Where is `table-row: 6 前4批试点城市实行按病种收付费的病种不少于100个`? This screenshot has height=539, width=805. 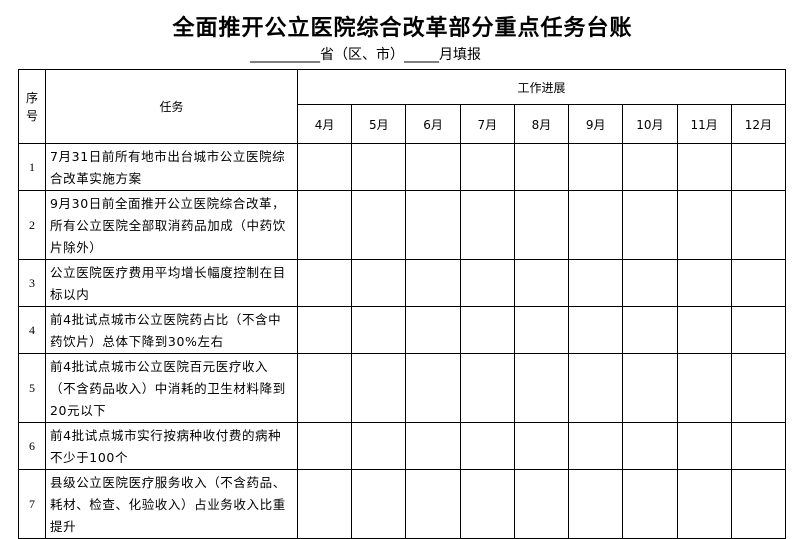 table-row: 6 前4批试点城市实行按病种收付费的病种不少于100个 is located at coordinates (402, 446).